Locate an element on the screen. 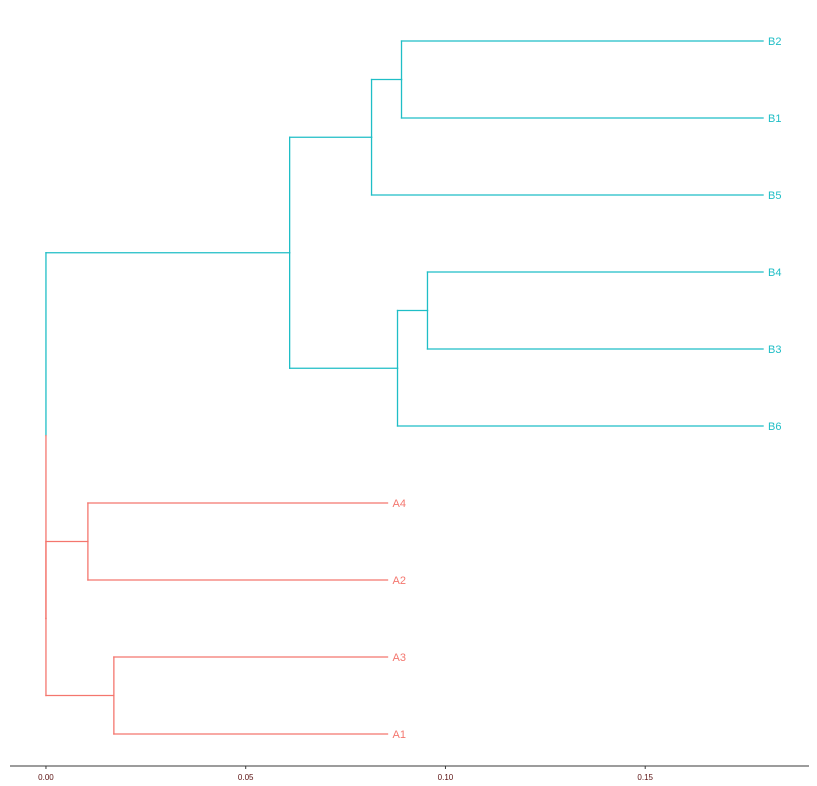 Image resolution: width=817 pixels, height=786 pixels. leaf-label-a4: A4 is located at coordinates (399, 504).